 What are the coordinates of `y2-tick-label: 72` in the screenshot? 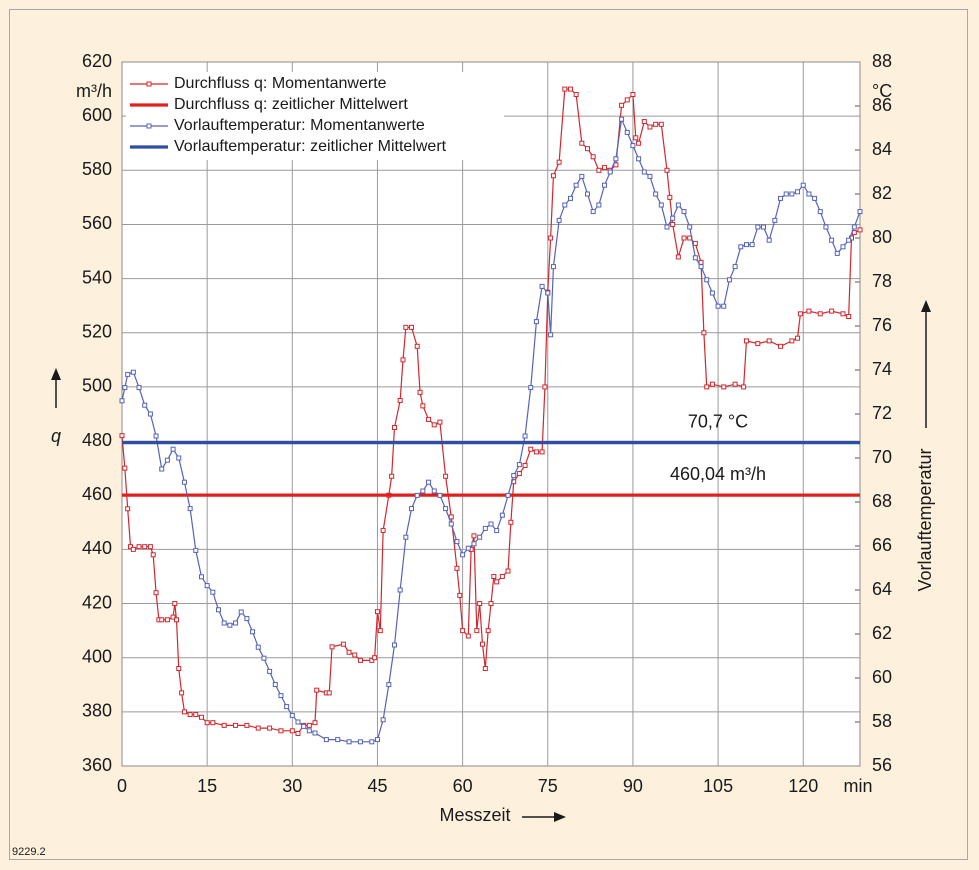 It's located at (882, 413).